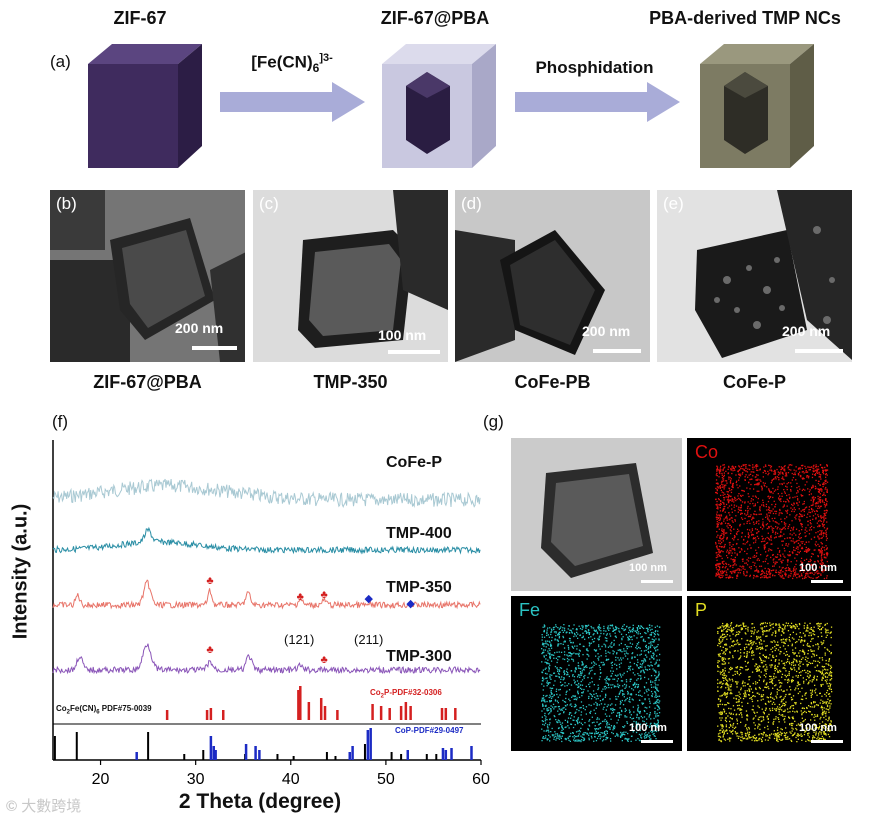 This screenshot has height=823, width=879. I want to click on eds-map-p: P 100 nm, so click(769, 673).